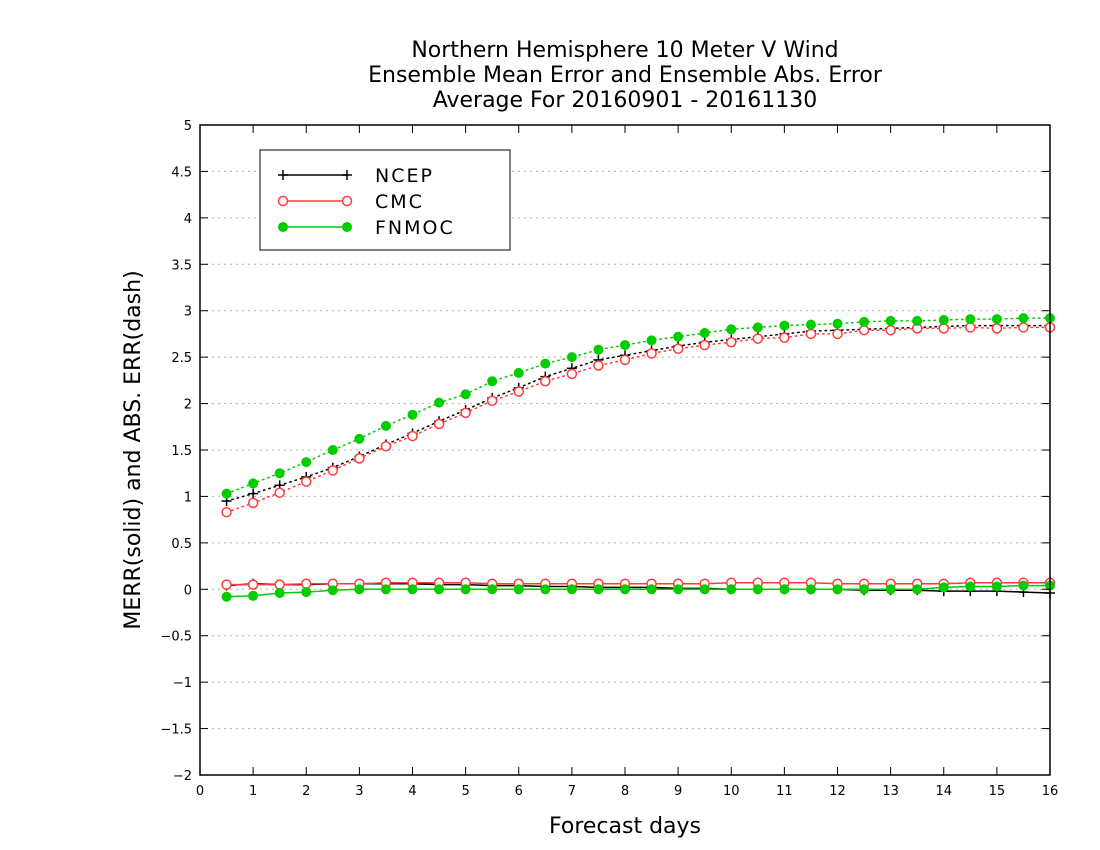 This screenshot has height=850, width=1100. Describe the element at coordinates (625, 826) in the screenshot. I see `x-axis-label: Forecast days` at that location.